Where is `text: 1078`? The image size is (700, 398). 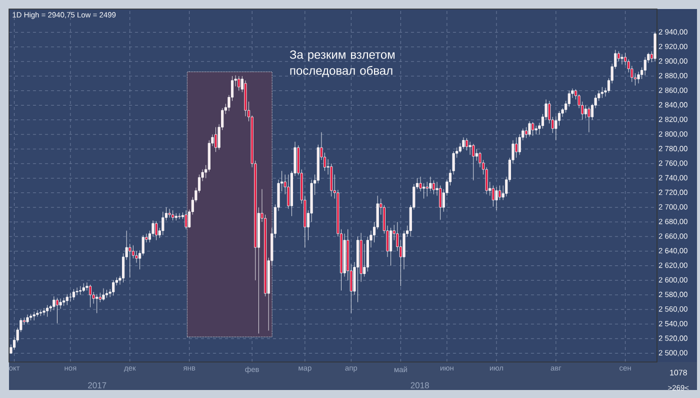 text: 1078 is located at coordinates (678, 373).